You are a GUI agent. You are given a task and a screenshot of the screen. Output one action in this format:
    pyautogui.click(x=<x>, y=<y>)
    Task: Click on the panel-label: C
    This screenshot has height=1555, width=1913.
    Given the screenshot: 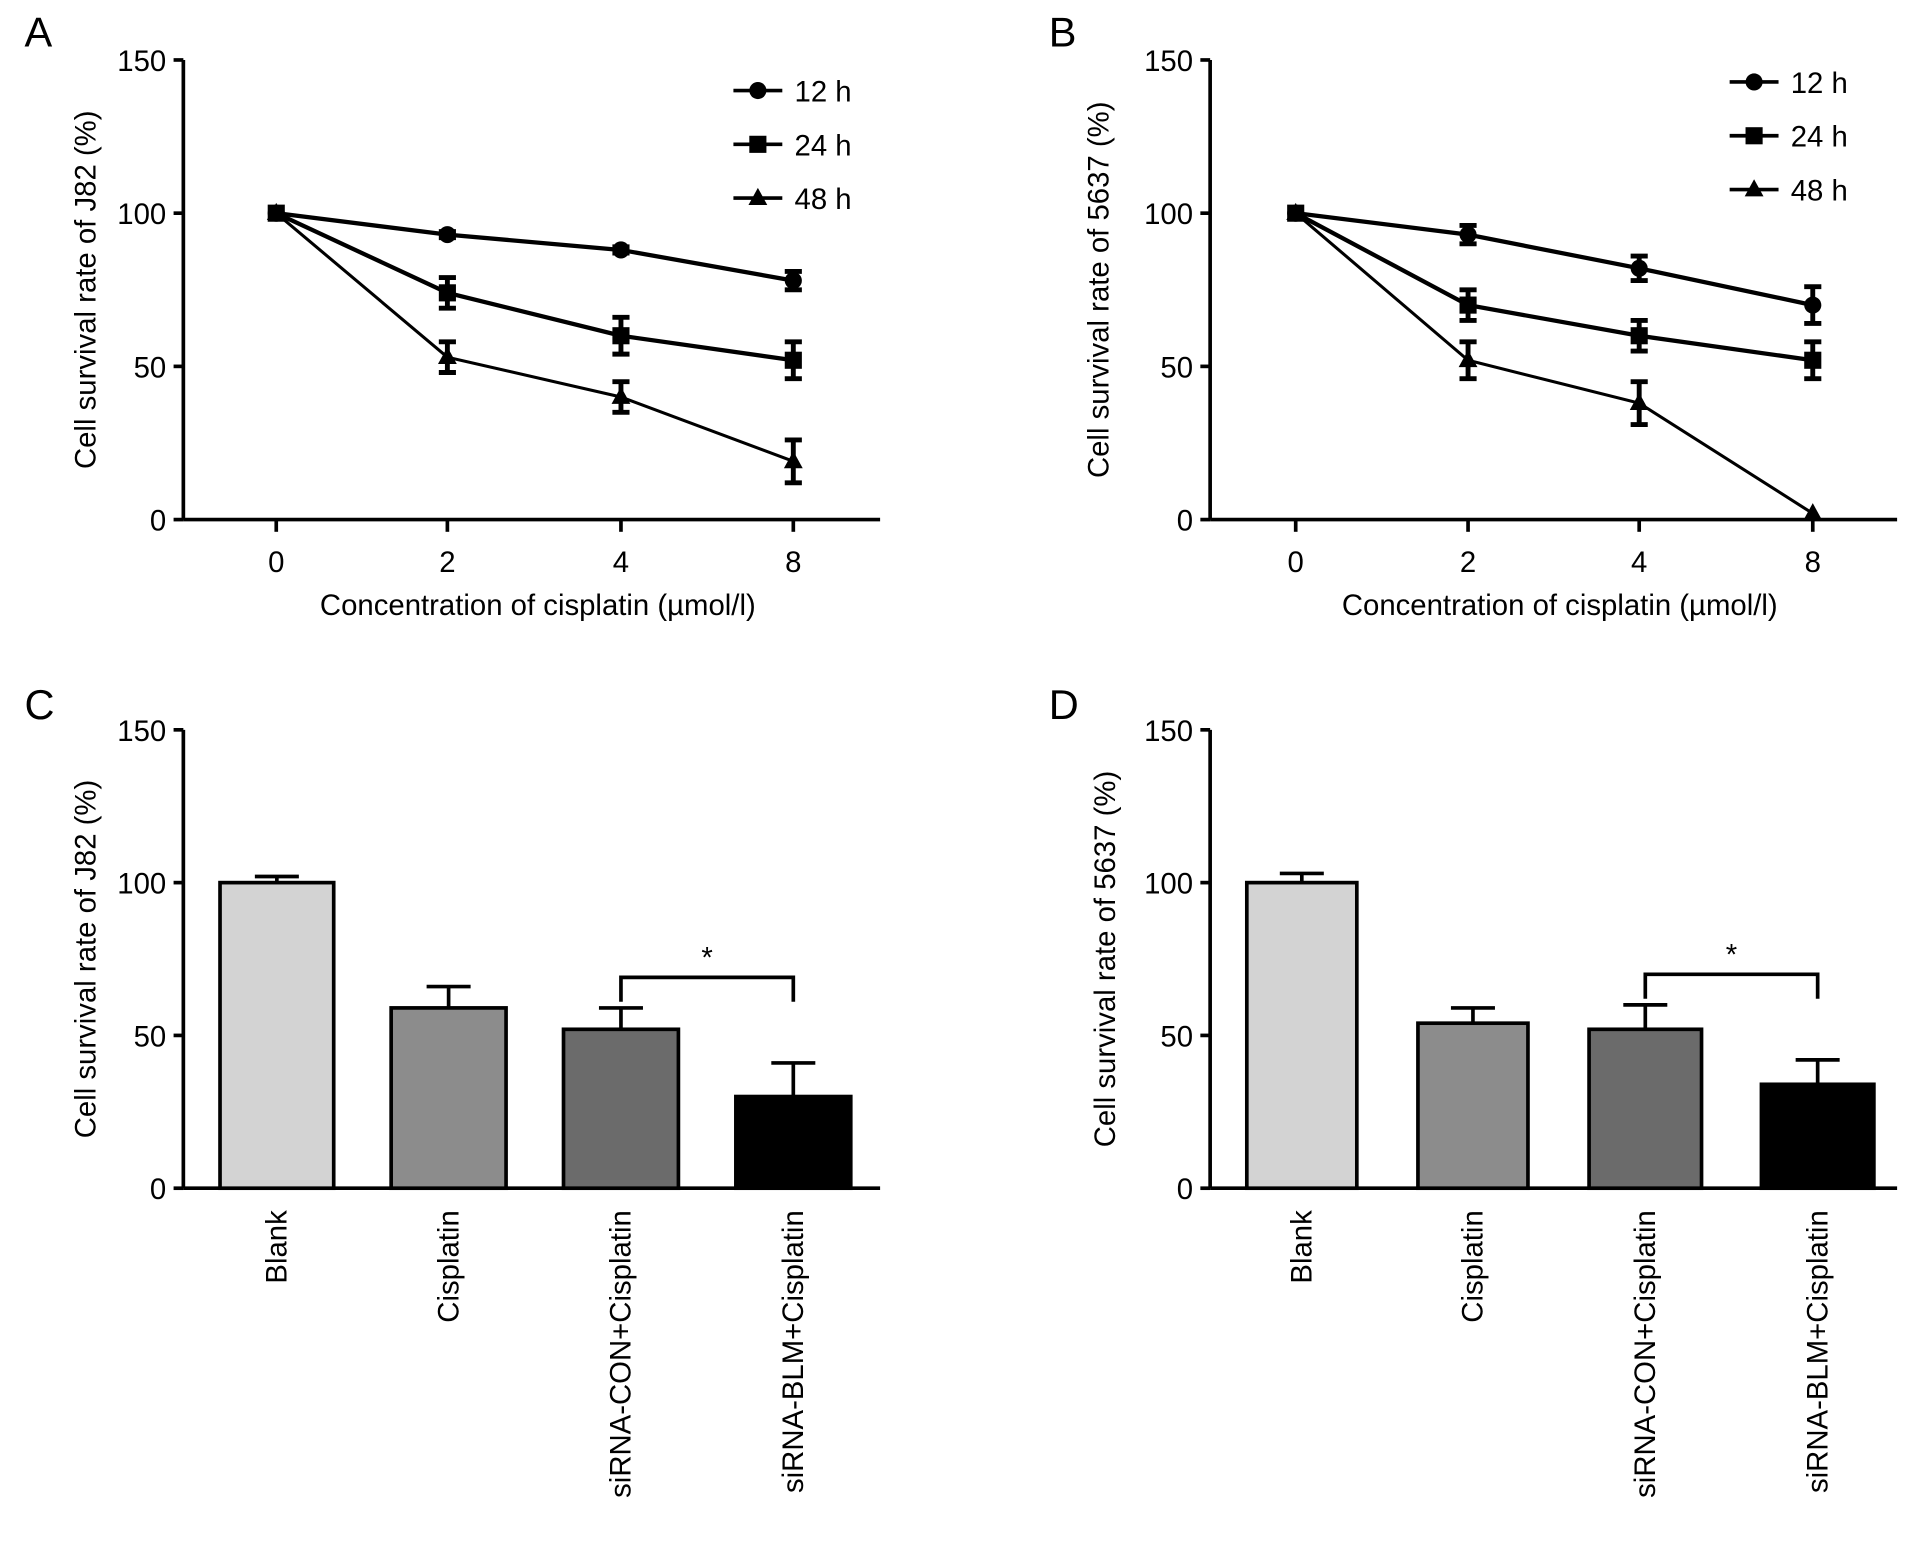 What is the action you would take?
    pyautogui.click(x=39, y=704)
    